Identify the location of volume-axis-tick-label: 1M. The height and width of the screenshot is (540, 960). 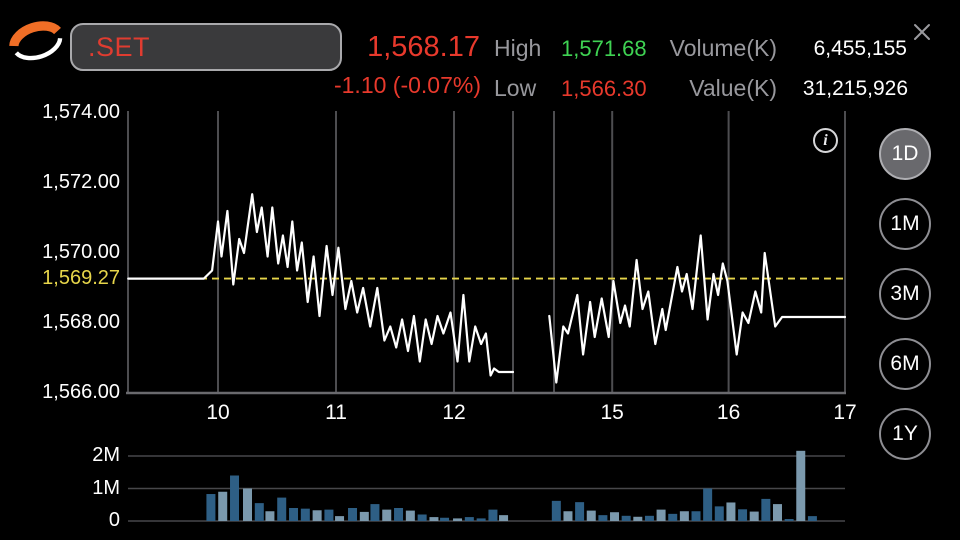
(106, 487).